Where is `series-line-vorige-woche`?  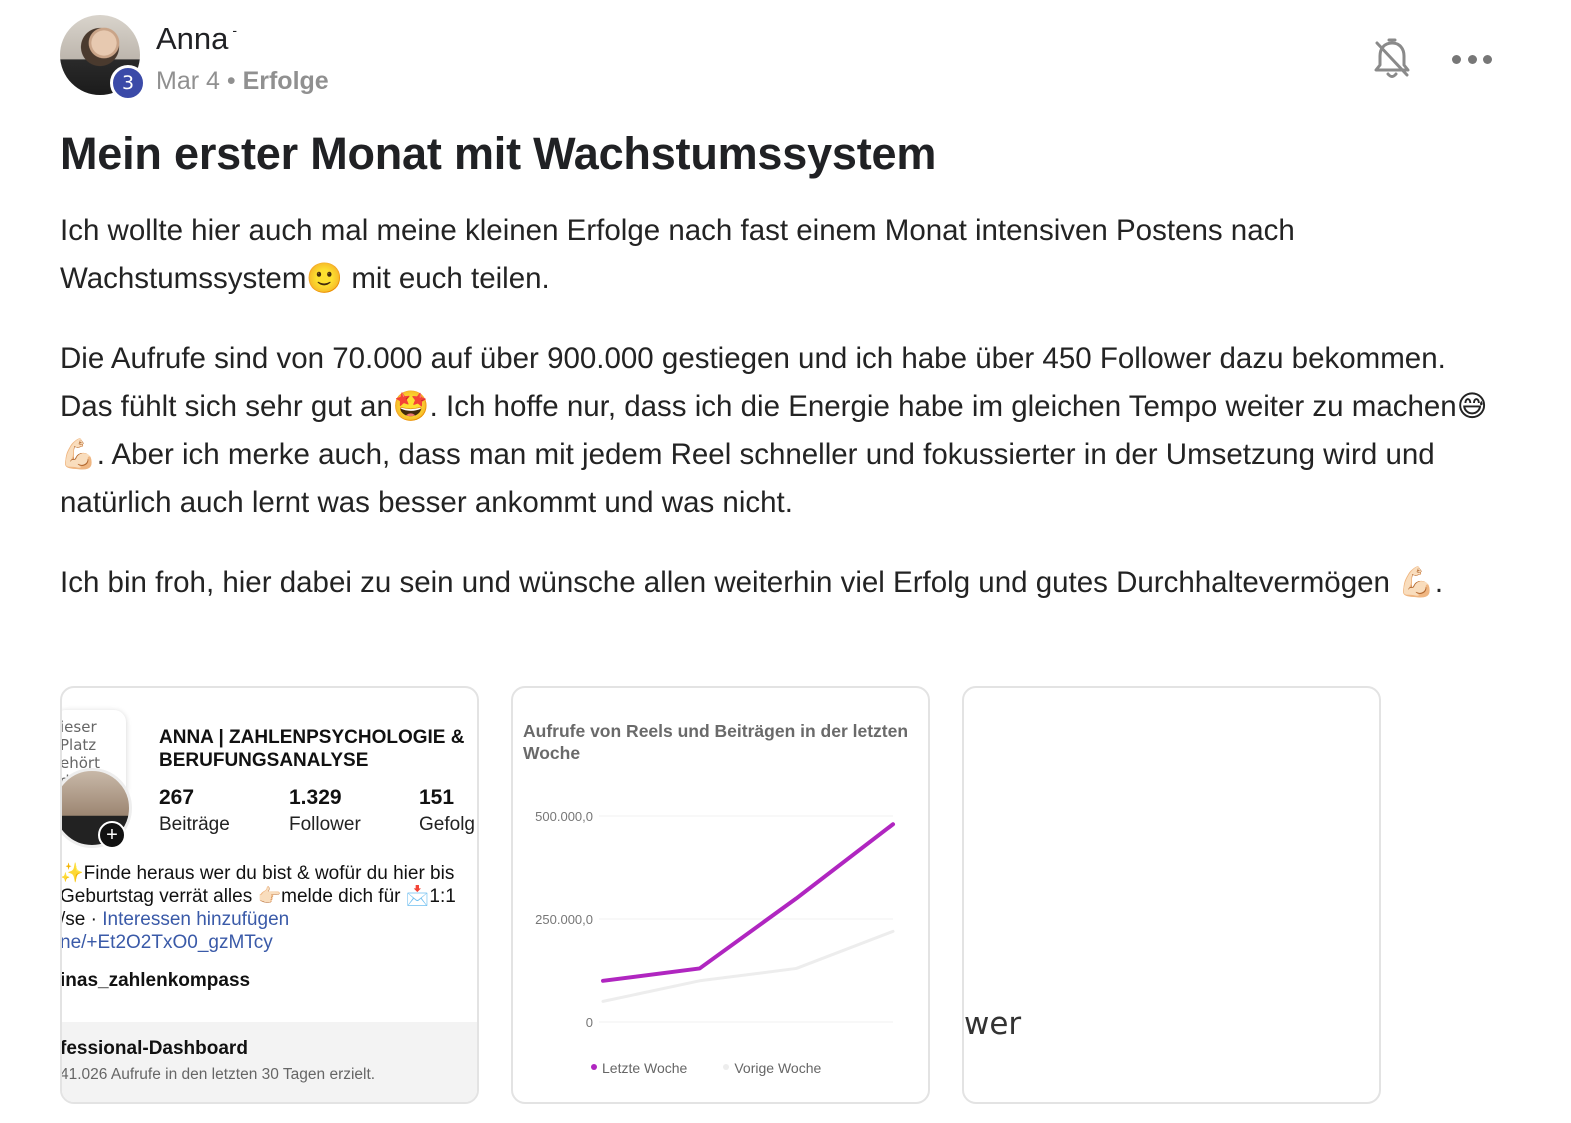
series-line-vorige-woche is located at coordinates (748, 966).